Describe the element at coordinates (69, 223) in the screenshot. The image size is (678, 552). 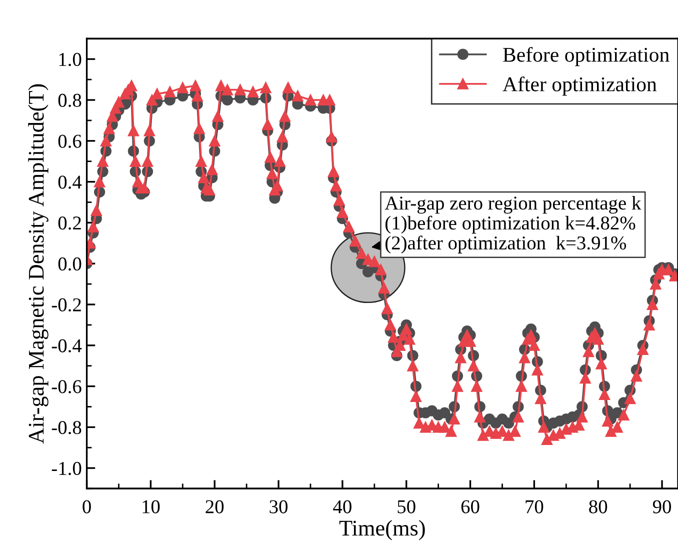
I see `y-tick-label: 0.2` at that location.